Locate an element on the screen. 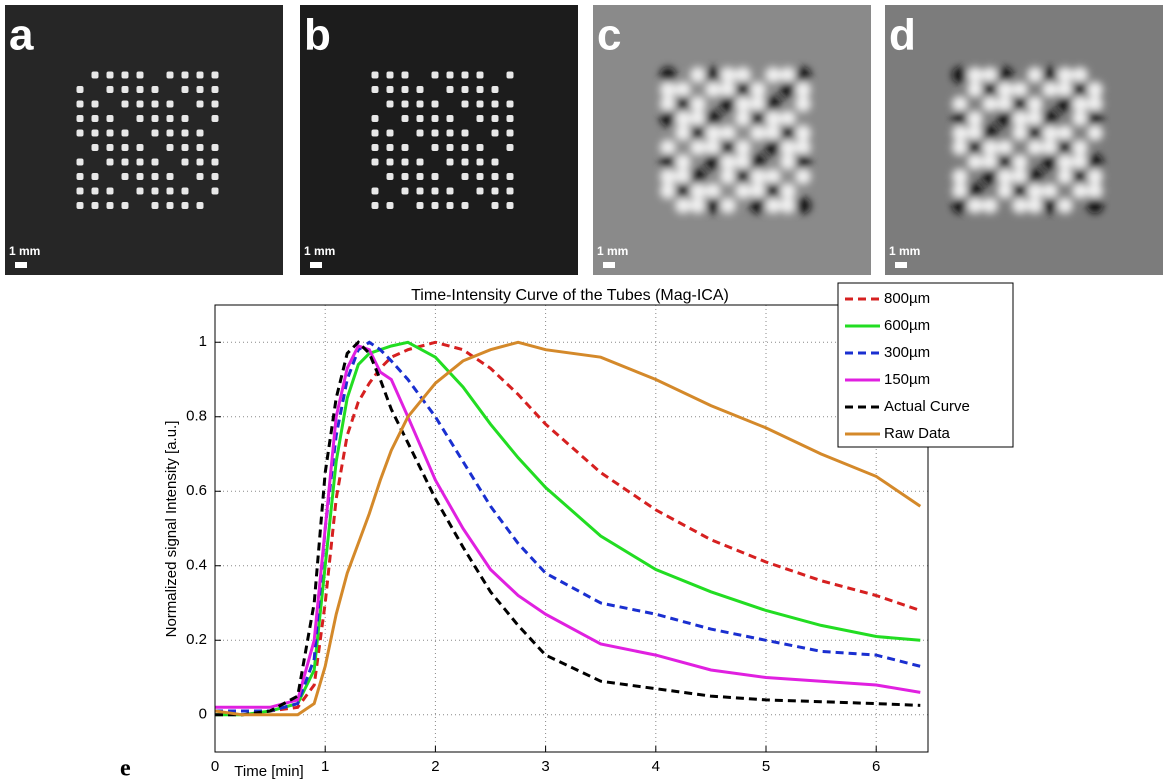 The width and height of the screenshot is (1163, 782). x-tick-label: 5 is located at coordinates (766, 766).